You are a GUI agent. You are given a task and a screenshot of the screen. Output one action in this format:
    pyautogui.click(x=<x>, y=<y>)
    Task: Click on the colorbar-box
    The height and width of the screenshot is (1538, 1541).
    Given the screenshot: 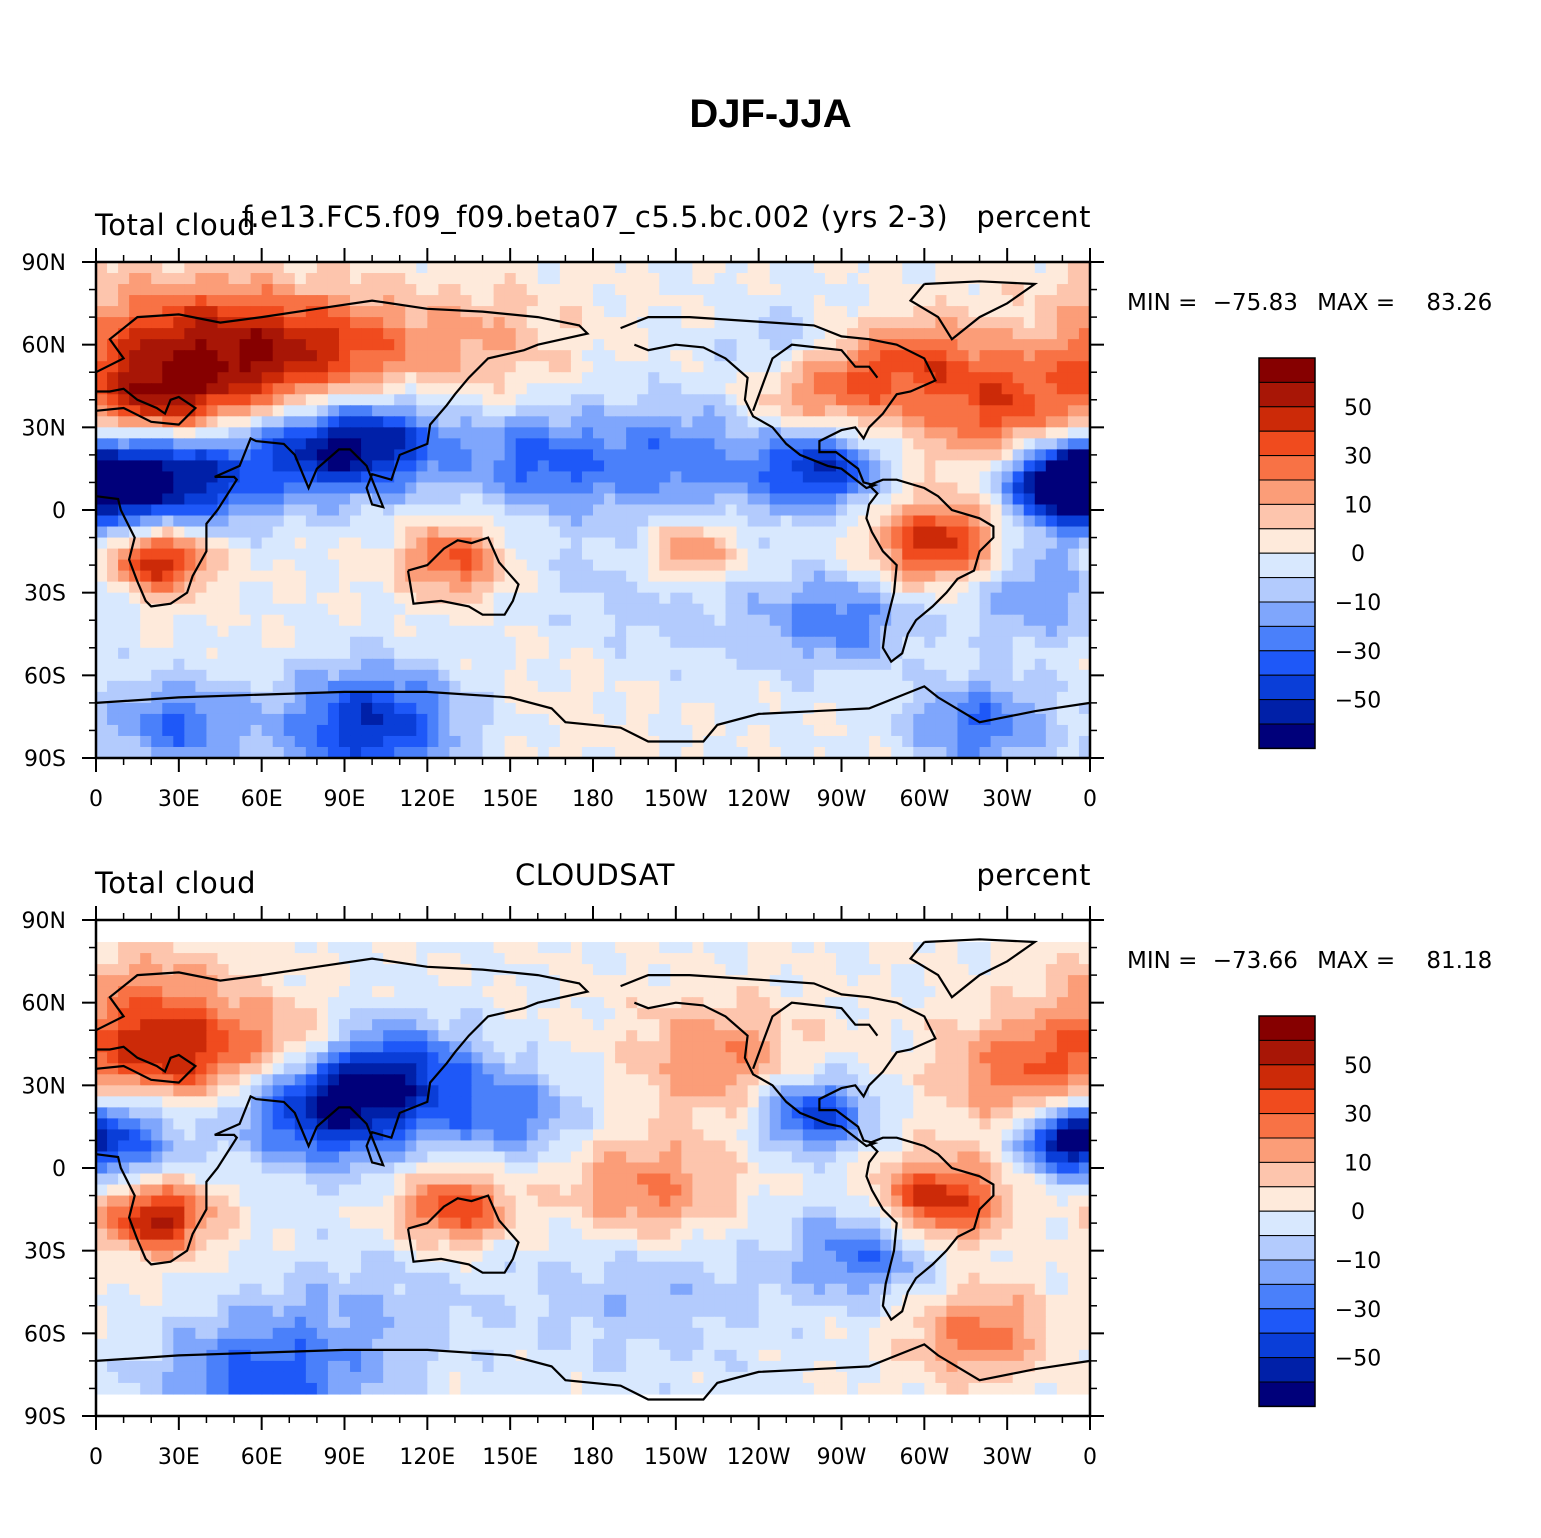 What is the action you would take?
    pyautogui.click(x=1287, y=516)
    